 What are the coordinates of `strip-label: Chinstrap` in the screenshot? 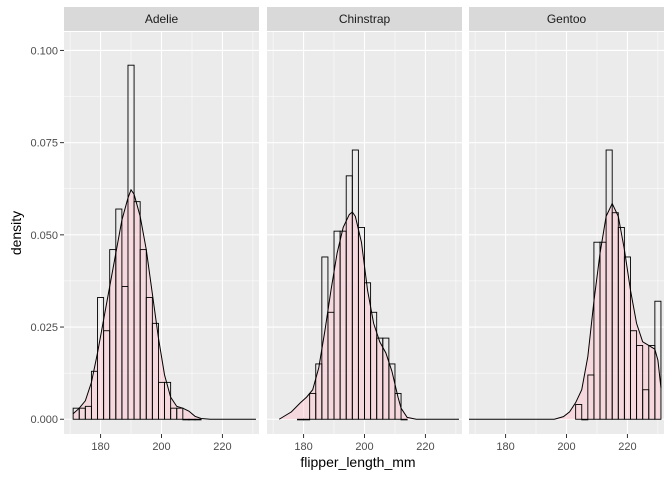 It's located at (365, 19).